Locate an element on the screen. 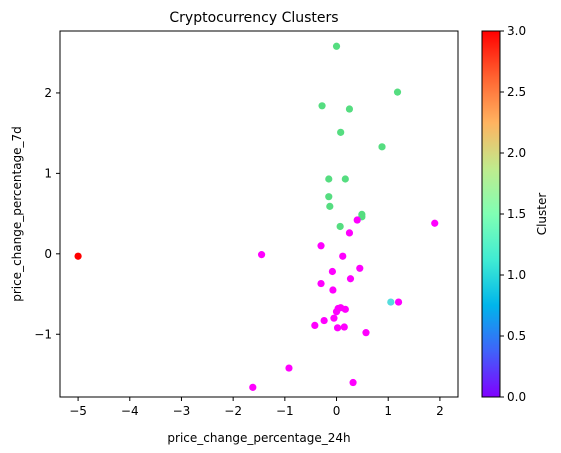  colorbar-ticks: 0.0 0.5 1.0 1.5 2.0 2.5 3.0 is located at coordinates (513, 214).